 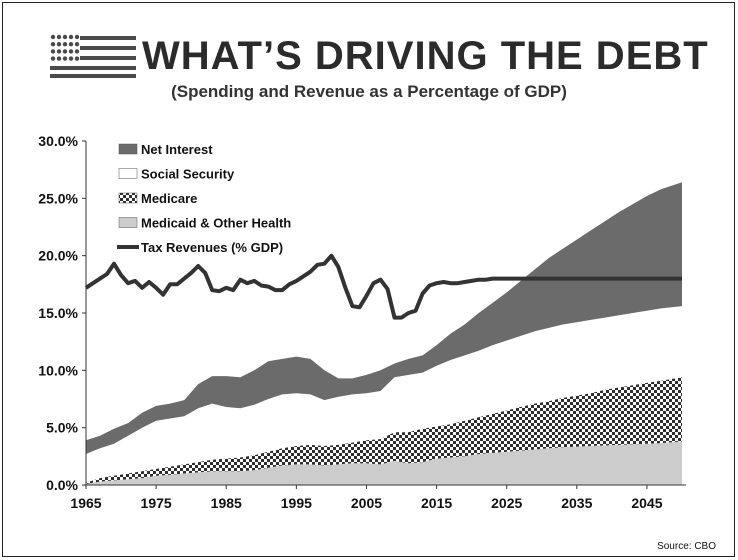 What do you see at coordinates (686, 546) in the screenshot?
I see `source-note: Source: CBO` at bounding box center [686, 546].